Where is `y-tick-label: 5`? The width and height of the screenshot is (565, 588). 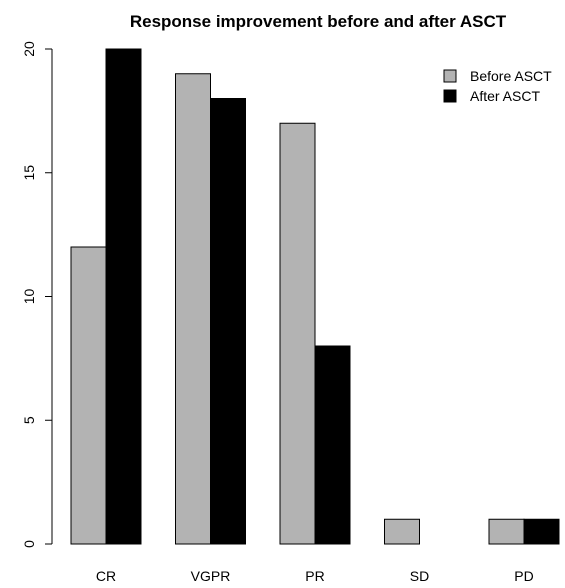
y-tick-label: 5 is located at coordinates (29, 420).